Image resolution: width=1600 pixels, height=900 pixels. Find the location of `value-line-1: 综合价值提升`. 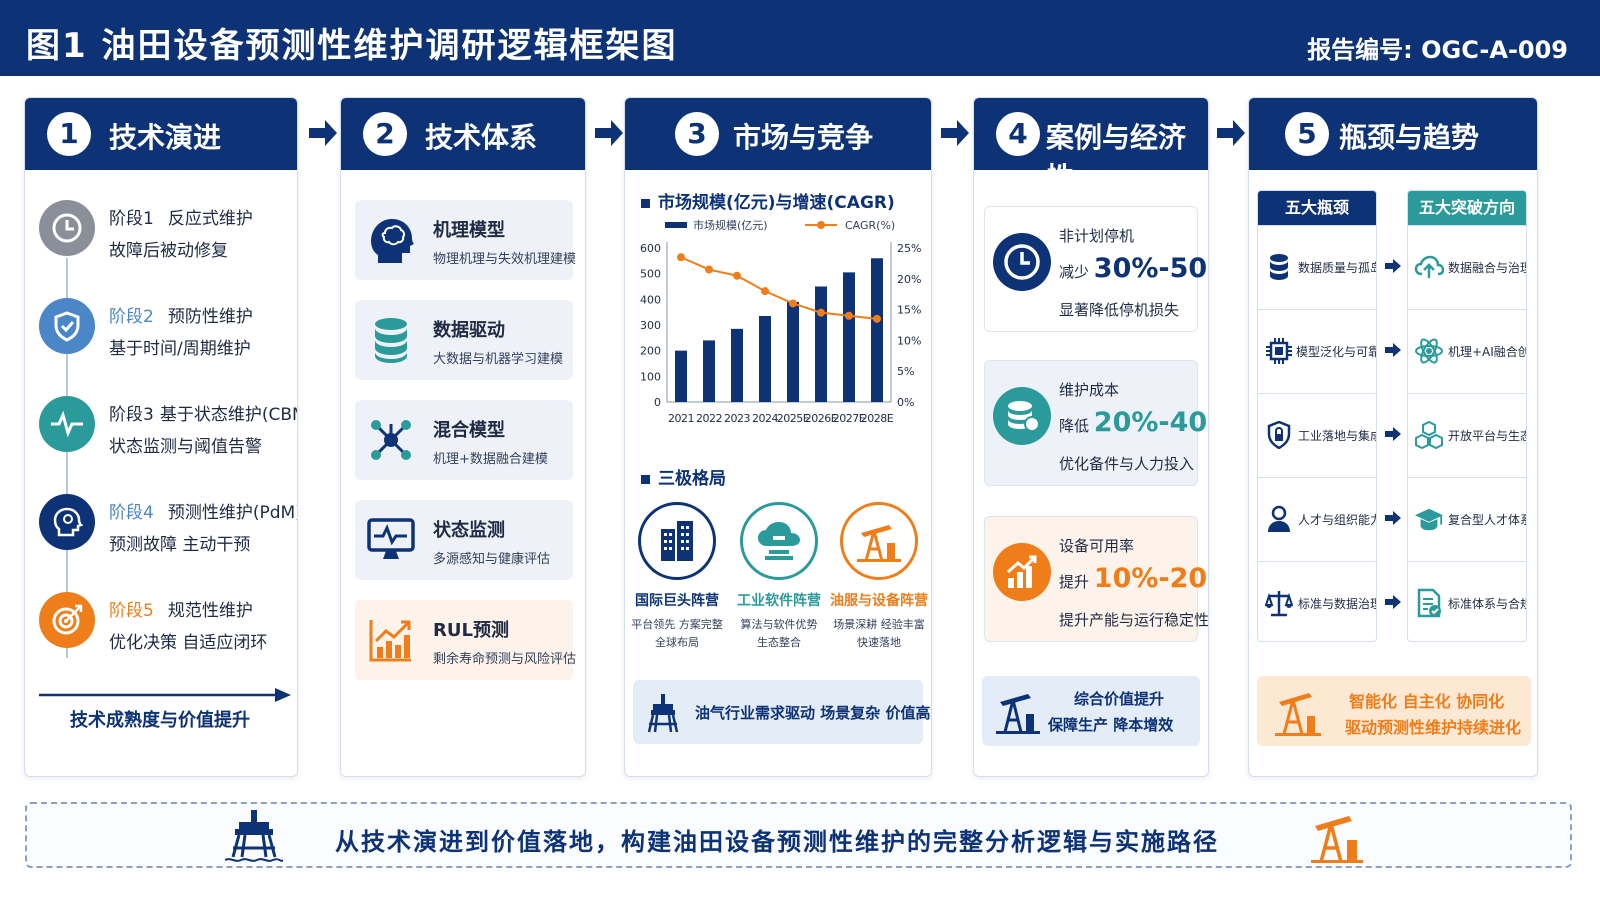

value-line-1: 综合价值提升 is located at coordinates (1119, 699).